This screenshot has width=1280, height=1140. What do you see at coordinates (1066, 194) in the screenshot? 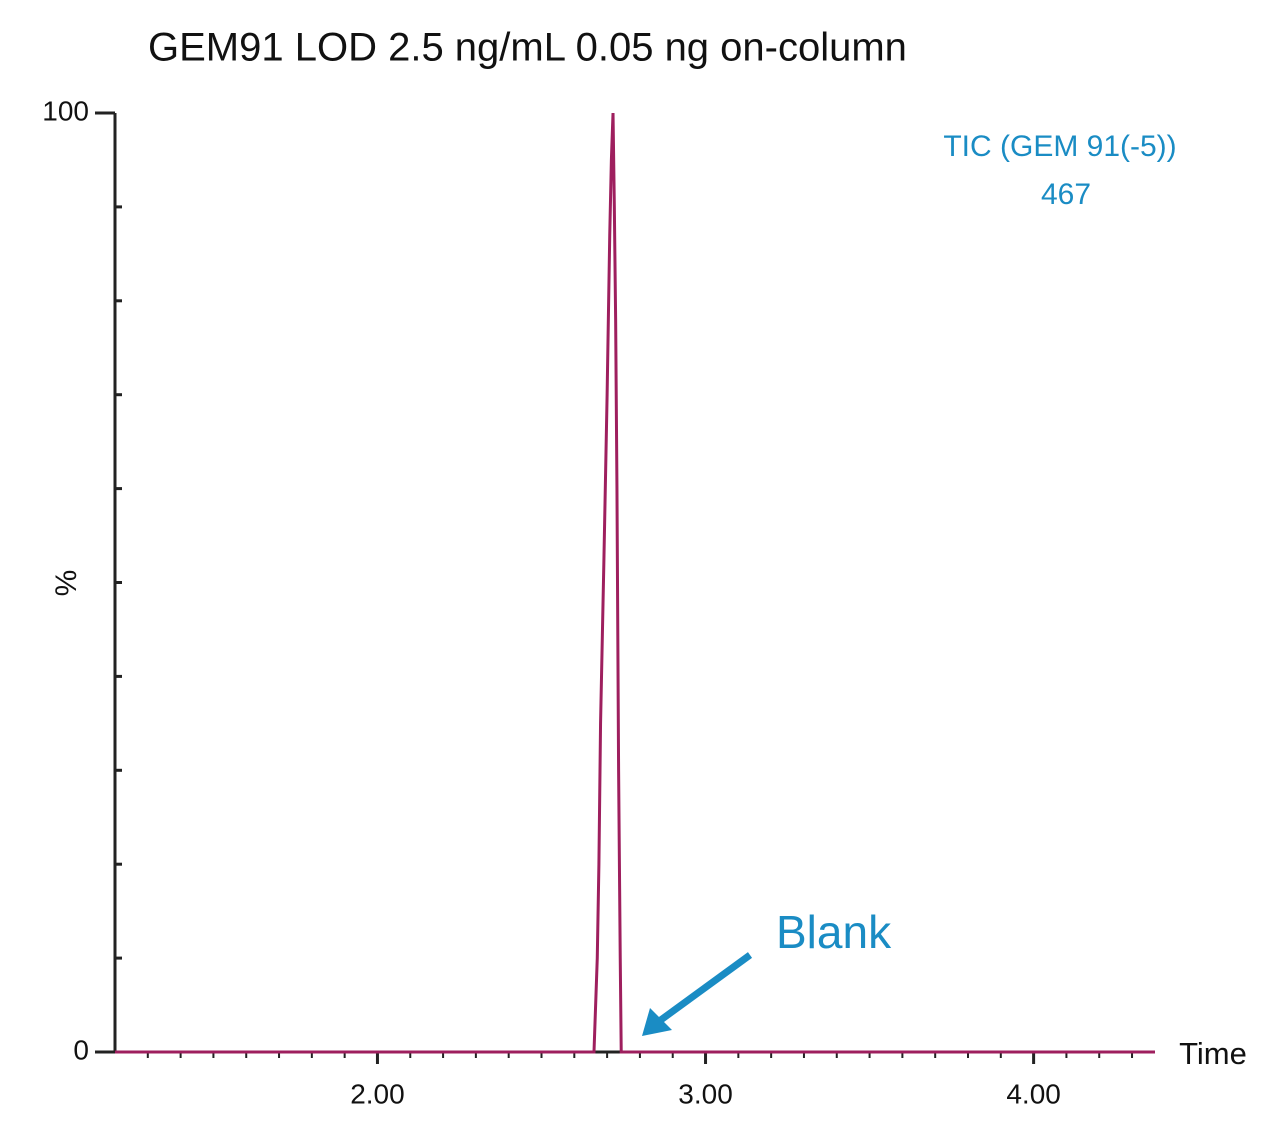
I see `annotation: 467` at bounding box center [1066, 194].